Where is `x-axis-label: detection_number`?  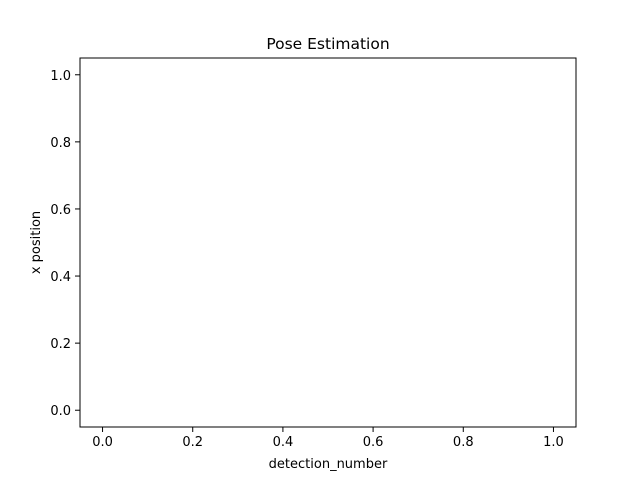
x-axis-label: detection_number is located at coordinates (328, 464).